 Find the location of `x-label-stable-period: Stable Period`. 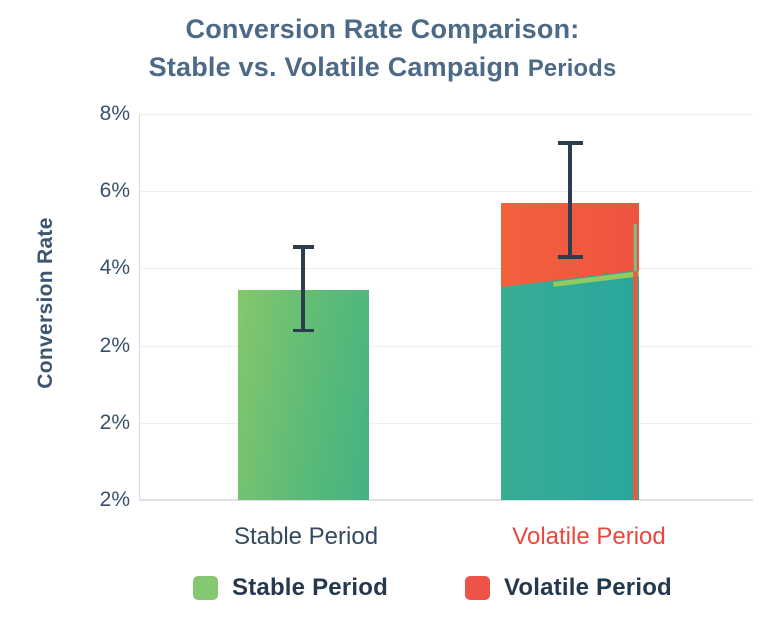

x-label-stable-period: Stable Period is located at coordinates (306, 536).